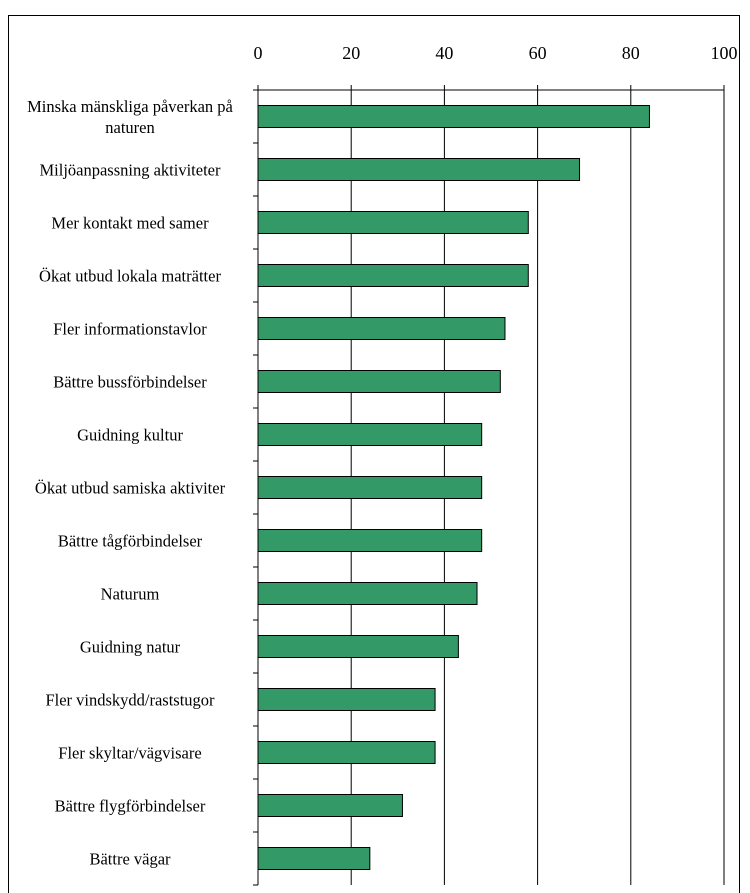 The height and width of the screenshot is (893, 750). What do you see at coordinates (538, 53) in the screenshot?
I see `x-tick-label: 60` at bounding box center [538, 53].